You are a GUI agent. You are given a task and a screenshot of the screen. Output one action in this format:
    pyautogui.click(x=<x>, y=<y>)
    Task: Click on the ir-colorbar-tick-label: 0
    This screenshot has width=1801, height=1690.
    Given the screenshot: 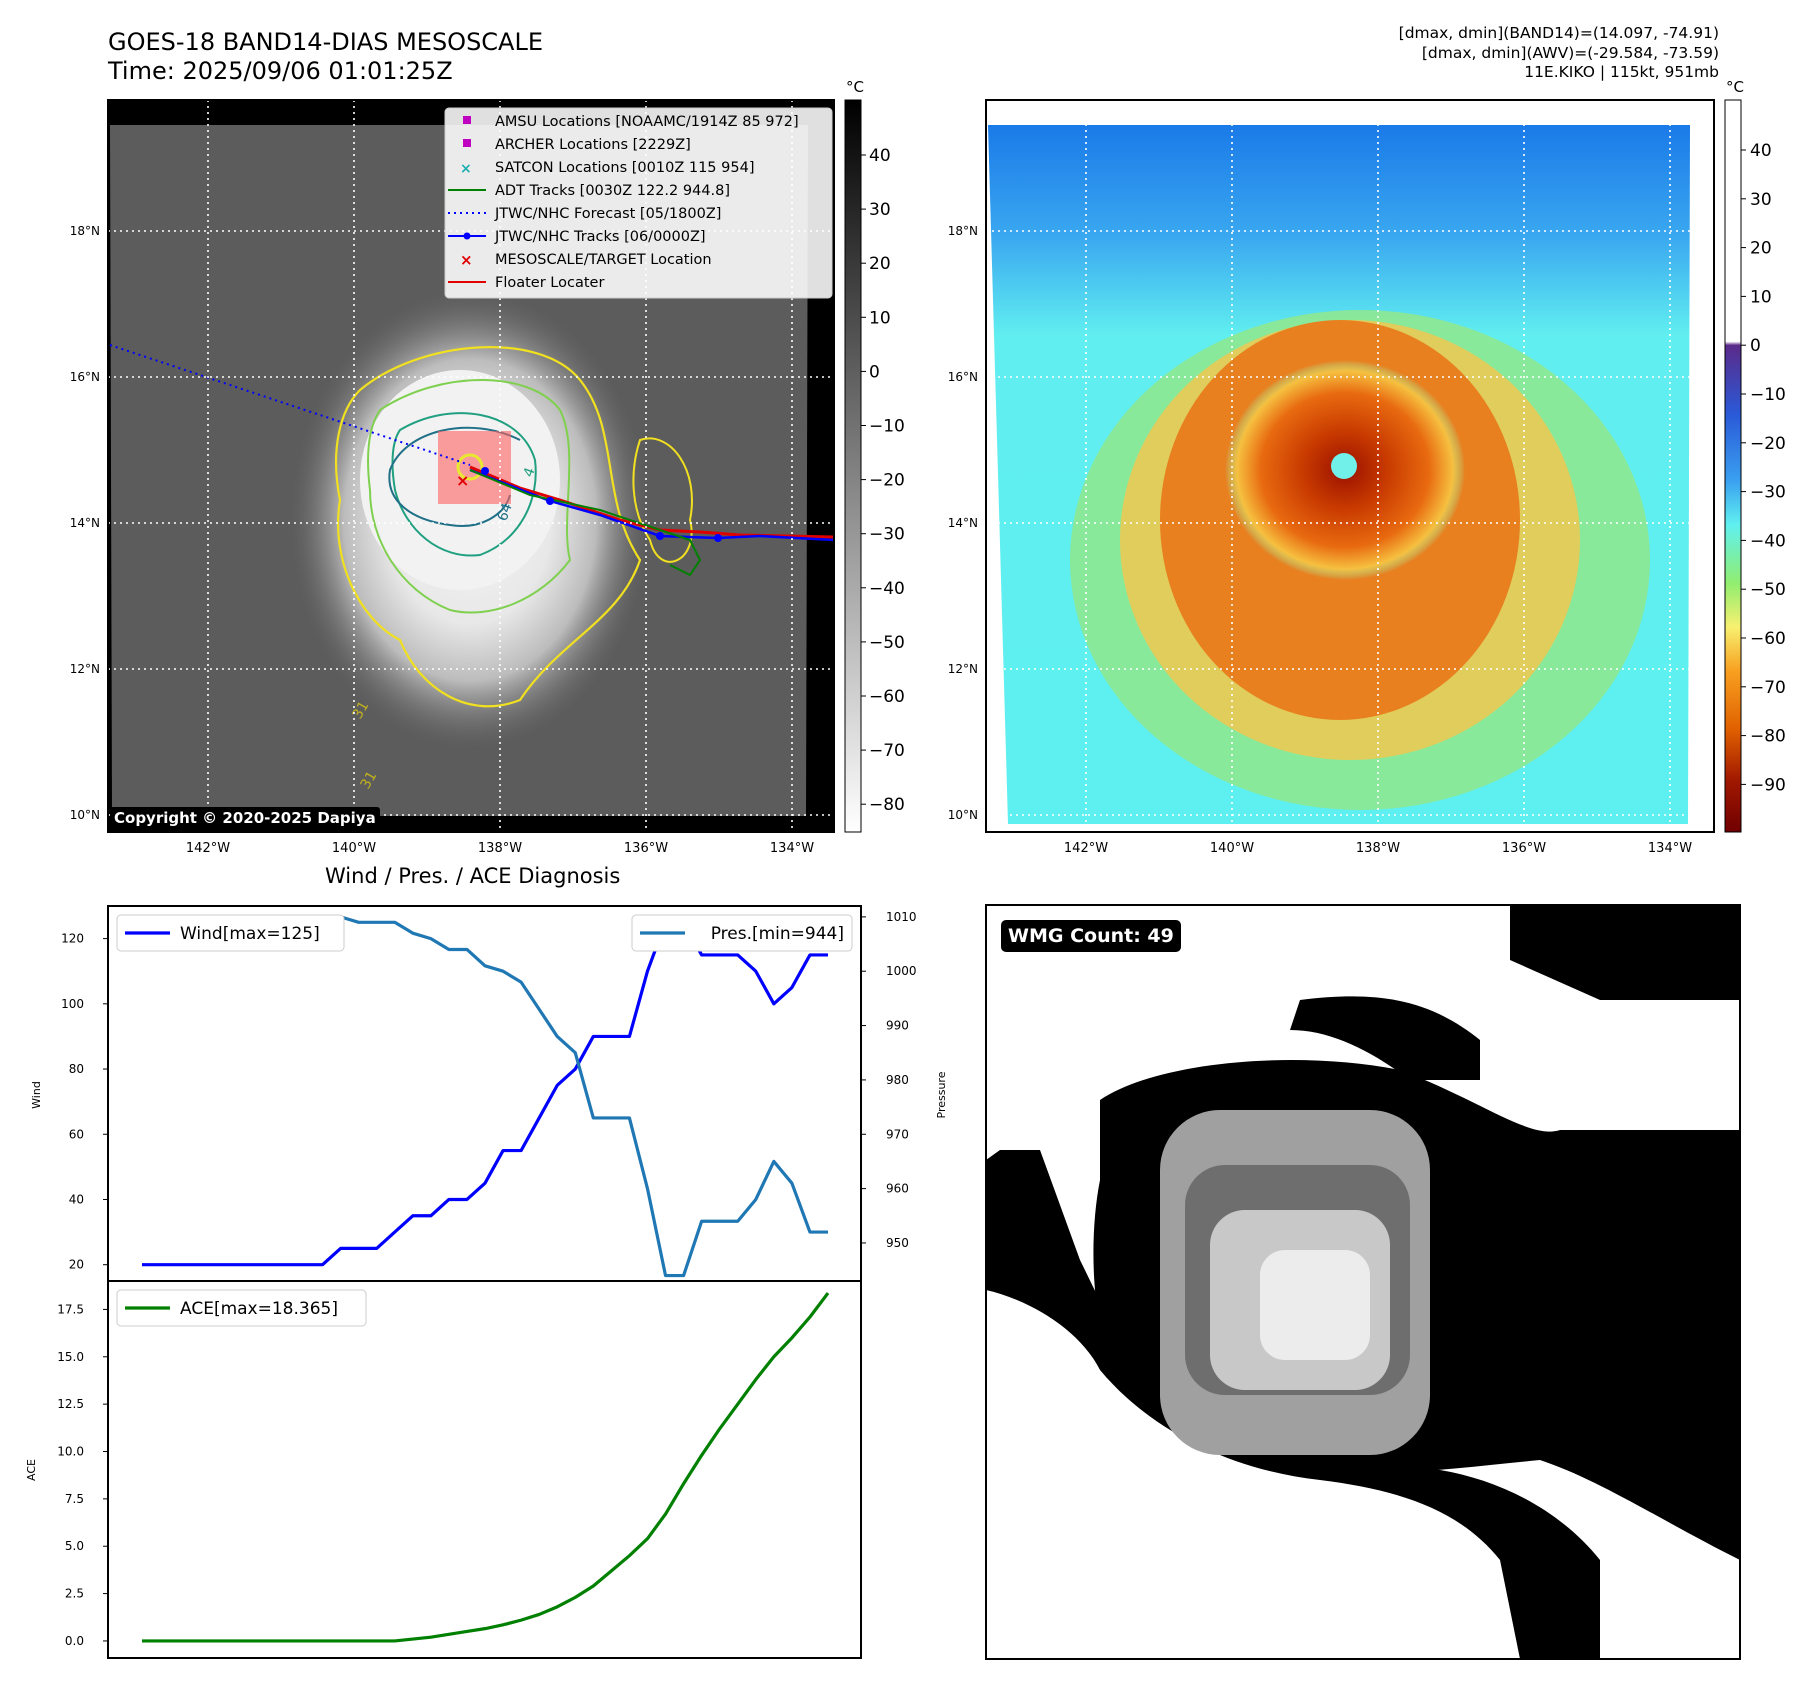 What is the action you would take?
    pyautogui.click(x=874, y=372)
    